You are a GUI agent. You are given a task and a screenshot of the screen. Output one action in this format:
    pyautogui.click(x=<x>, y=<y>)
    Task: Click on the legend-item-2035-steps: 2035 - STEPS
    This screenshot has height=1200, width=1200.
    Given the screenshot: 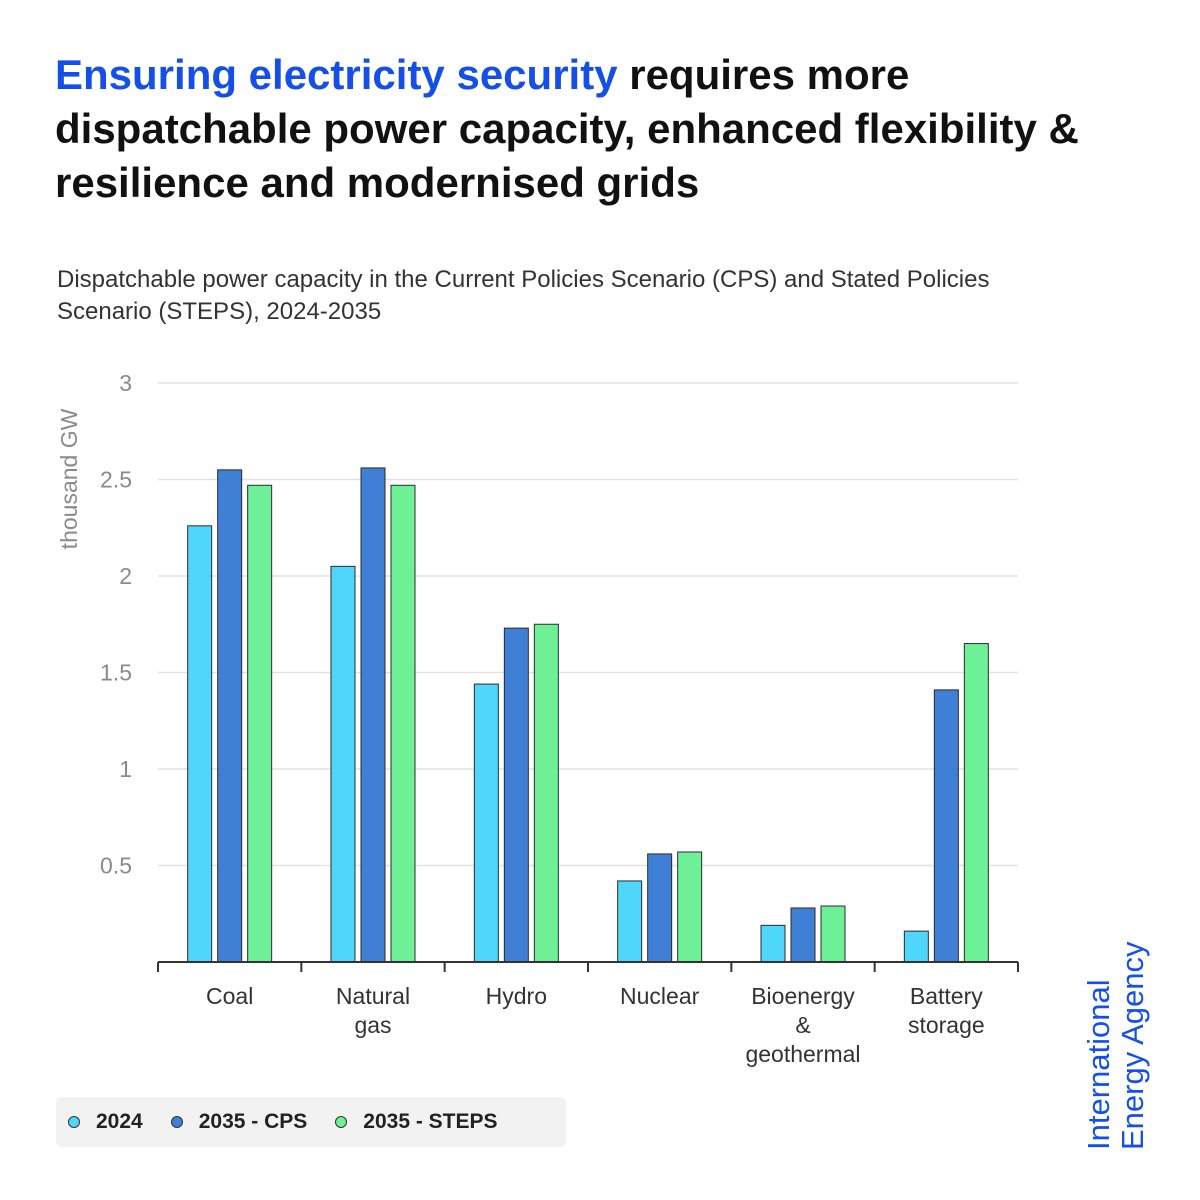 What is the action you would take?
    pyautogui.click(x=416, y=1122)
    